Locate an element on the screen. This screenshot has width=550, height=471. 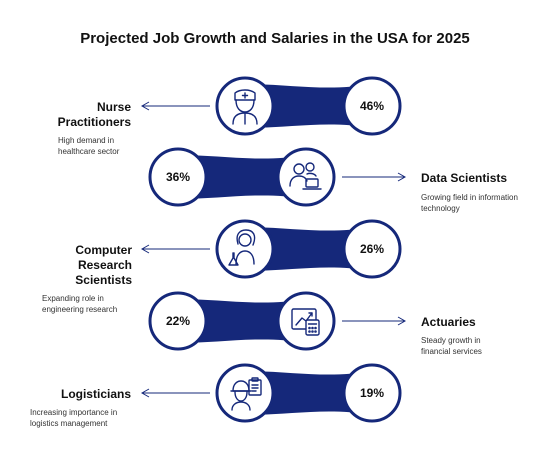
scientist-icon is located at coordinates (242, 247).